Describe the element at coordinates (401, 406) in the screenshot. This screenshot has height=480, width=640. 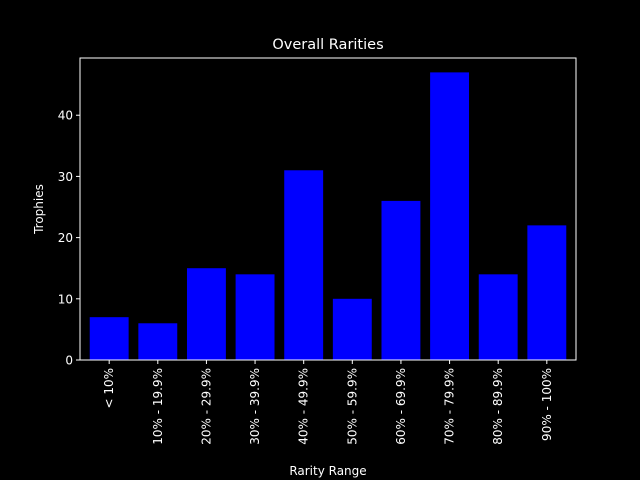
I see `x-tick-label: 60% - 69.9%` at that location.